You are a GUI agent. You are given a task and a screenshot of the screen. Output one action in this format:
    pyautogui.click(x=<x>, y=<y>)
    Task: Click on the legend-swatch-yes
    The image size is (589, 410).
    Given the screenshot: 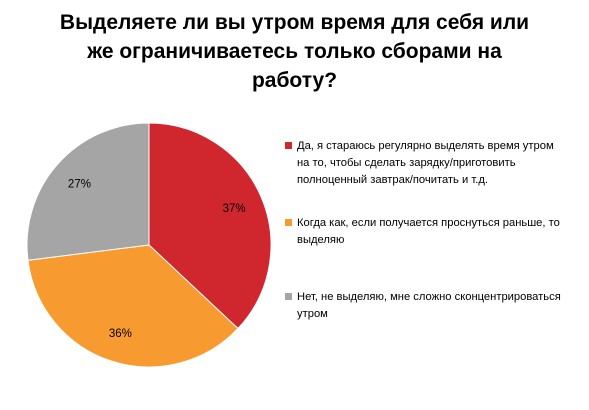 What is the action you would take?
    pyautogui.click(x=288, y=145)
    